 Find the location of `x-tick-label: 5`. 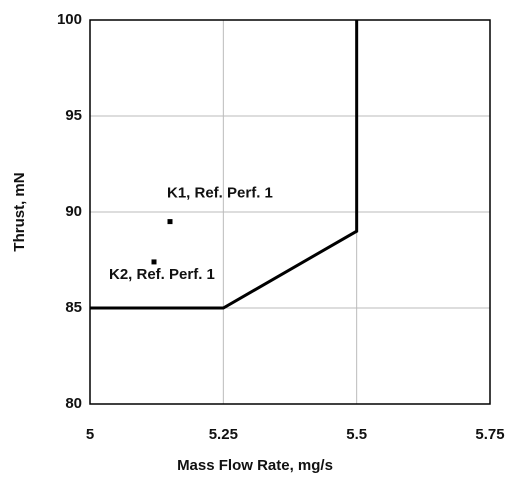

x-tick-label: 5 is located at coordinates (90, 434).